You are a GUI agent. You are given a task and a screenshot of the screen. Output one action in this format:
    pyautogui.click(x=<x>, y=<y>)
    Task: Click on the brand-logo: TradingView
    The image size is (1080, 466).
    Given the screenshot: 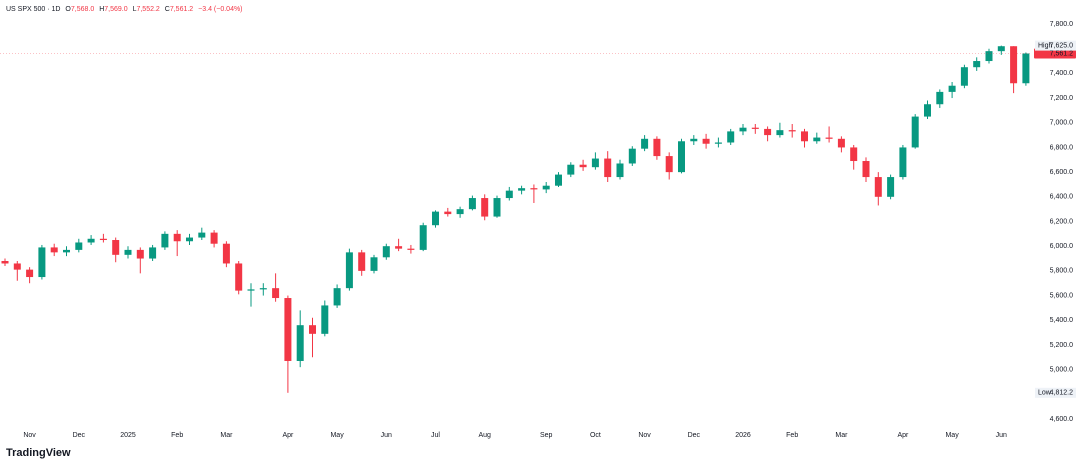 What is the action you would take?
    pyautogui.click(x=38, y=453)
    